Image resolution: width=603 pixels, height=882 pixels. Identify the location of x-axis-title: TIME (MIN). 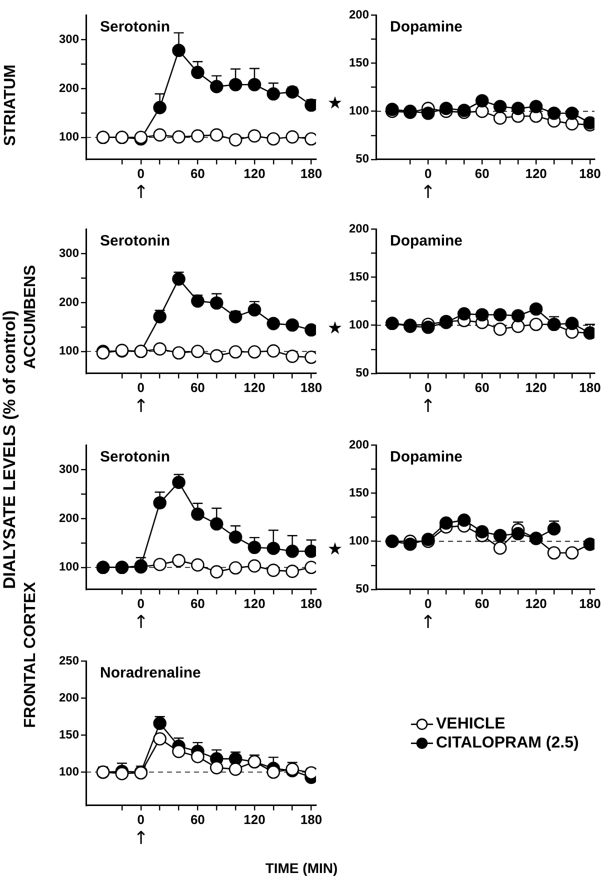
(301, 868).